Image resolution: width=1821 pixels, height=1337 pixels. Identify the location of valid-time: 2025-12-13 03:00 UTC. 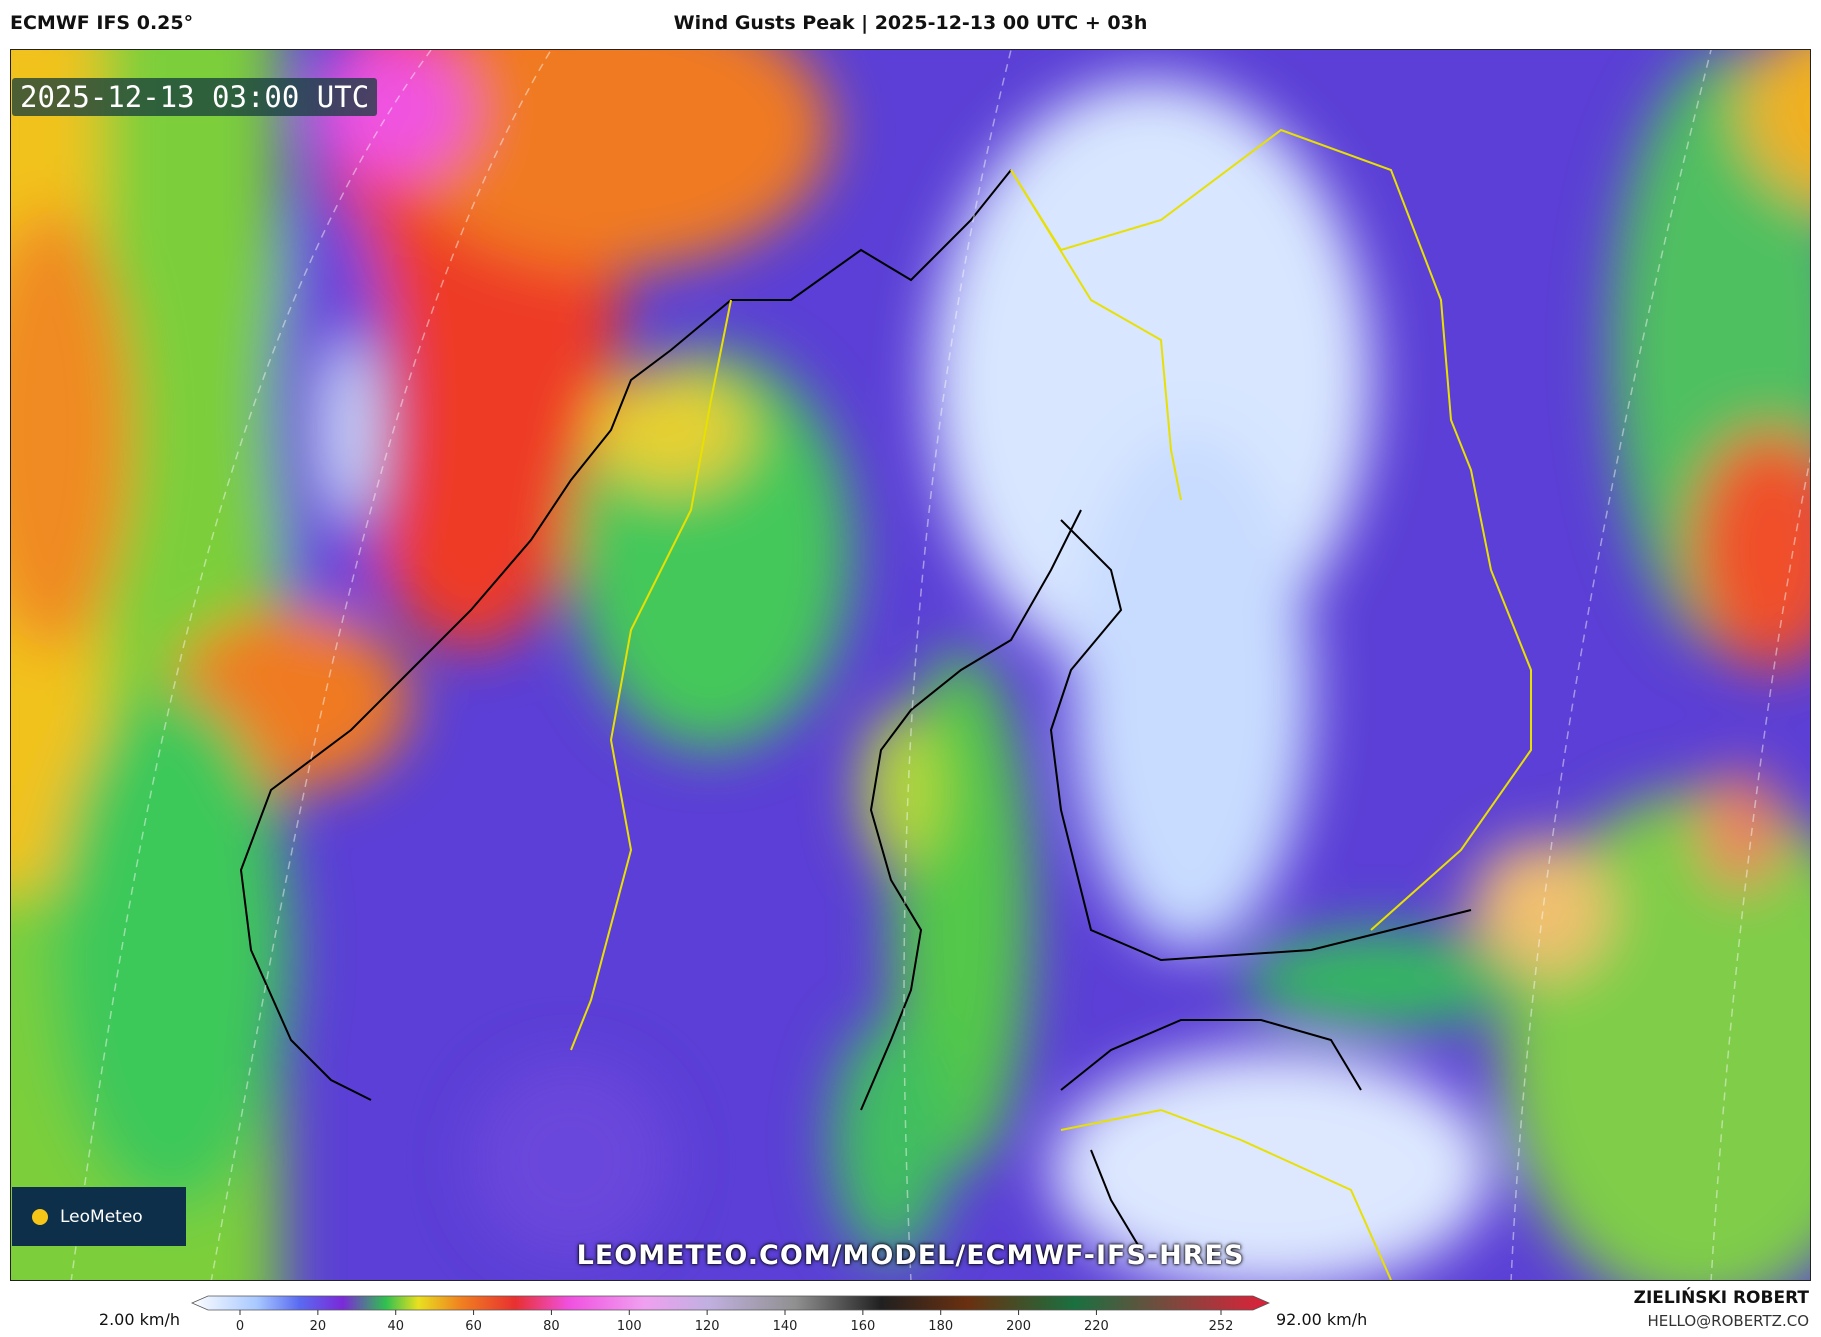
(195, 97).